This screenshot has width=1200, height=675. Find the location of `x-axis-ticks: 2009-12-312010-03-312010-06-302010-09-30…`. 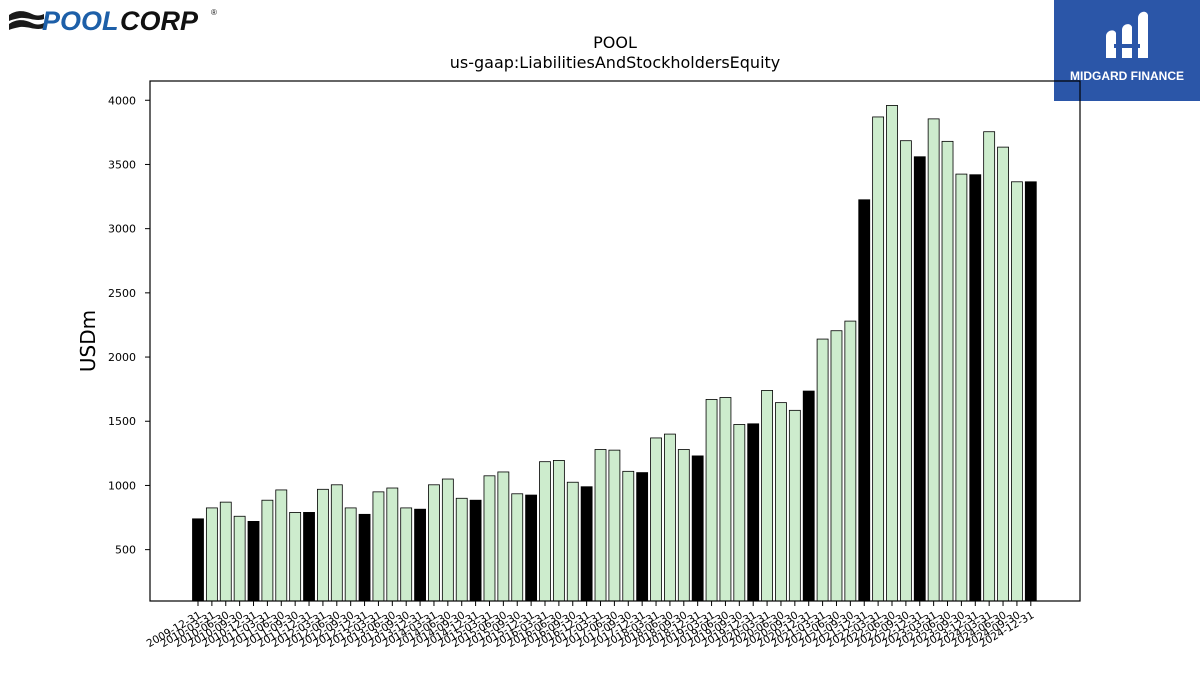

x-axis-ticks: 2009-12-312010-03-312010-06-302010-09-30… is located at coordinates (590, 625).